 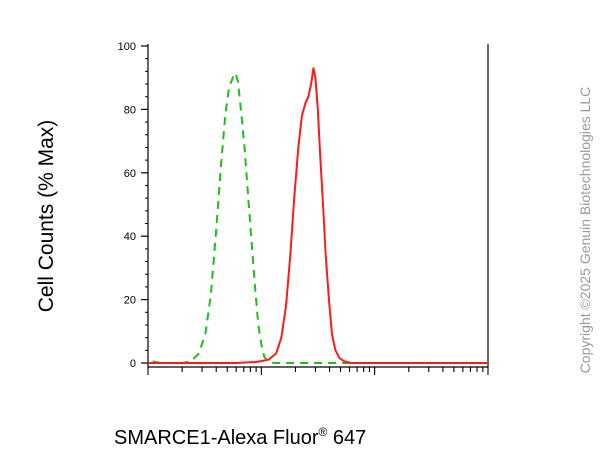 I want to click on y-tick-label: 40, so click(x=130, y=237).